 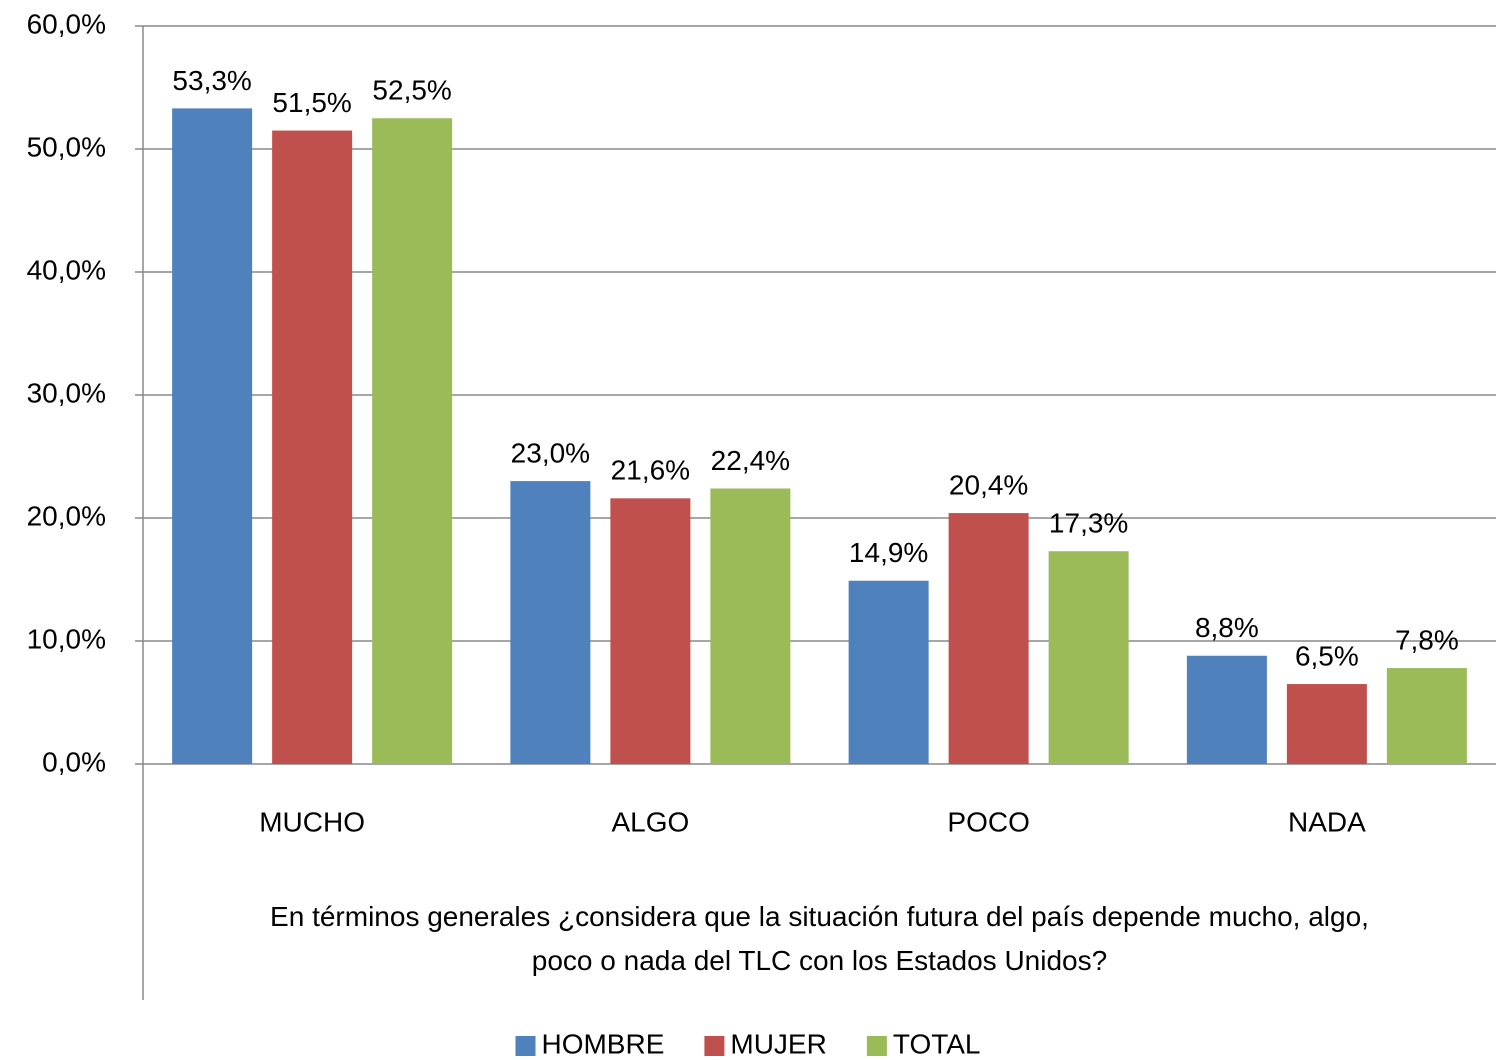 I want to click on legend-label: MUJER, so click(x=778, y=1043).